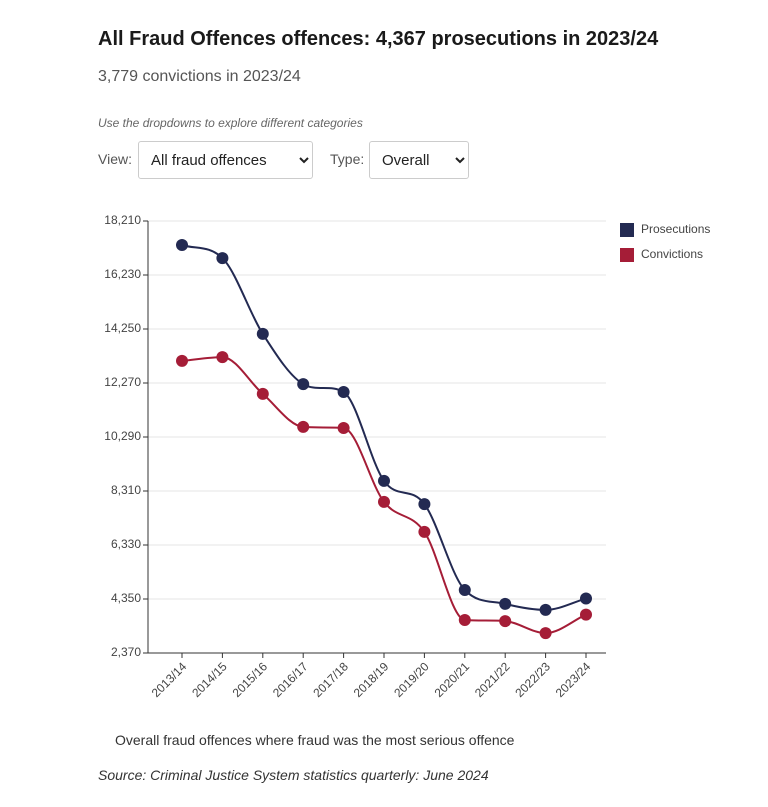 Image resolution: width=768 pixels, height=807 pixels. Describe the element at coordinates (492, 679) in the screenshot. I see `x-tick-label: 2021/22` at that location.